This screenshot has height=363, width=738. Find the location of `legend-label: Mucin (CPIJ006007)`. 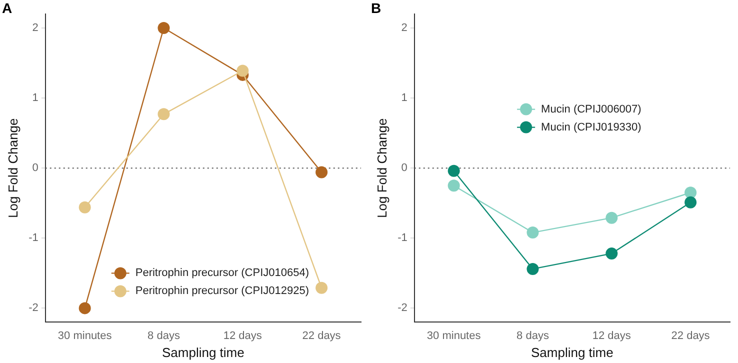

legend-label: Mucin (CPIJ006007) is located at coordinates (591, 109).